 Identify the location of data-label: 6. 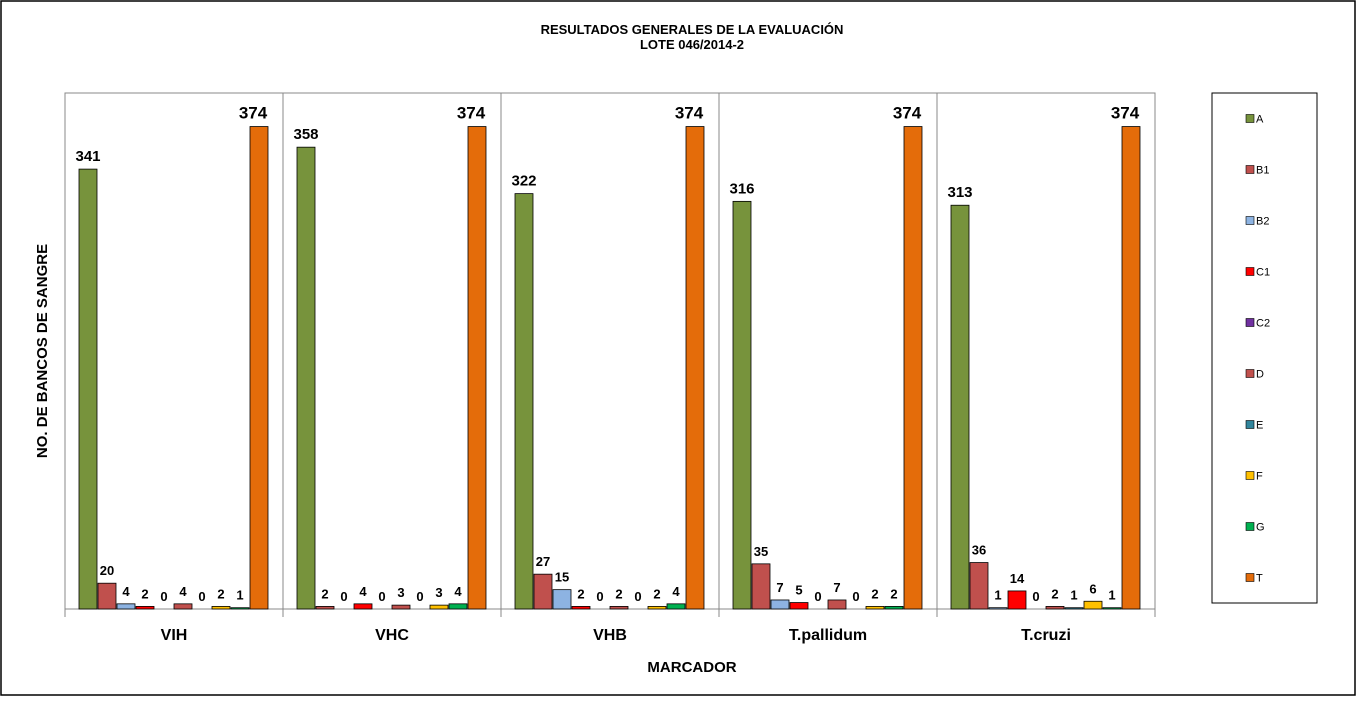
(1092, 588).